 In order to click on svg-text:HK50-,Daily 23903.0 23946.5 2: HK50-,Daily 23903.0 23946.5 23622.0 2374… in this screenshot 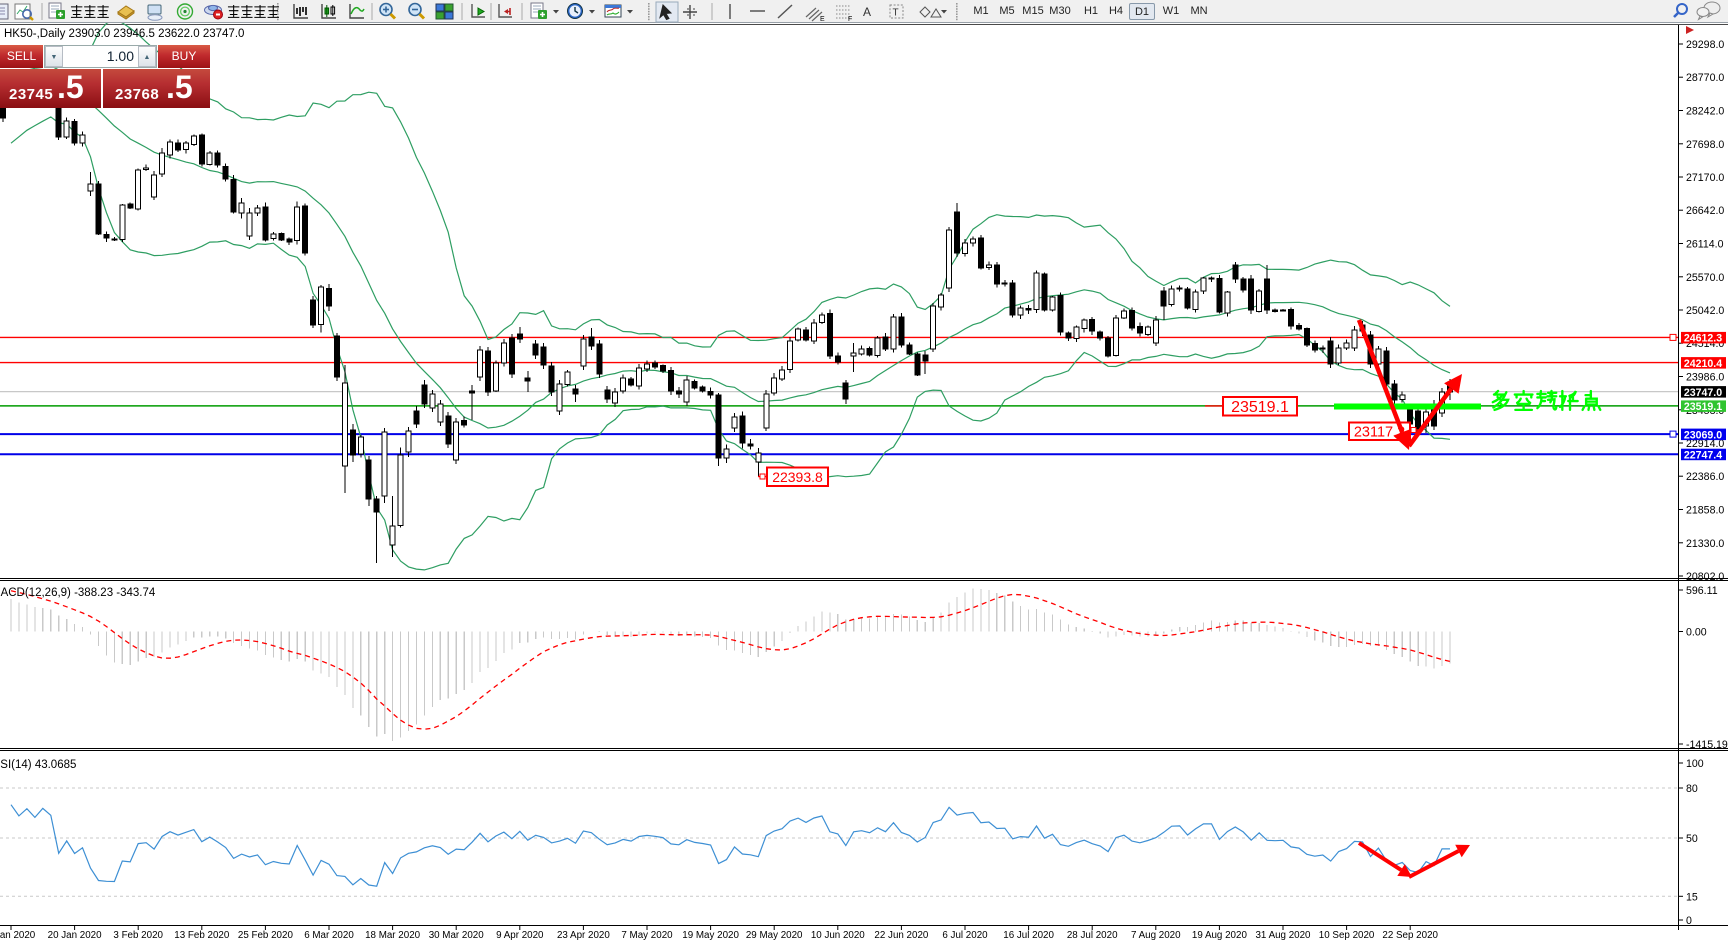, I will do `click(124, 34)`.